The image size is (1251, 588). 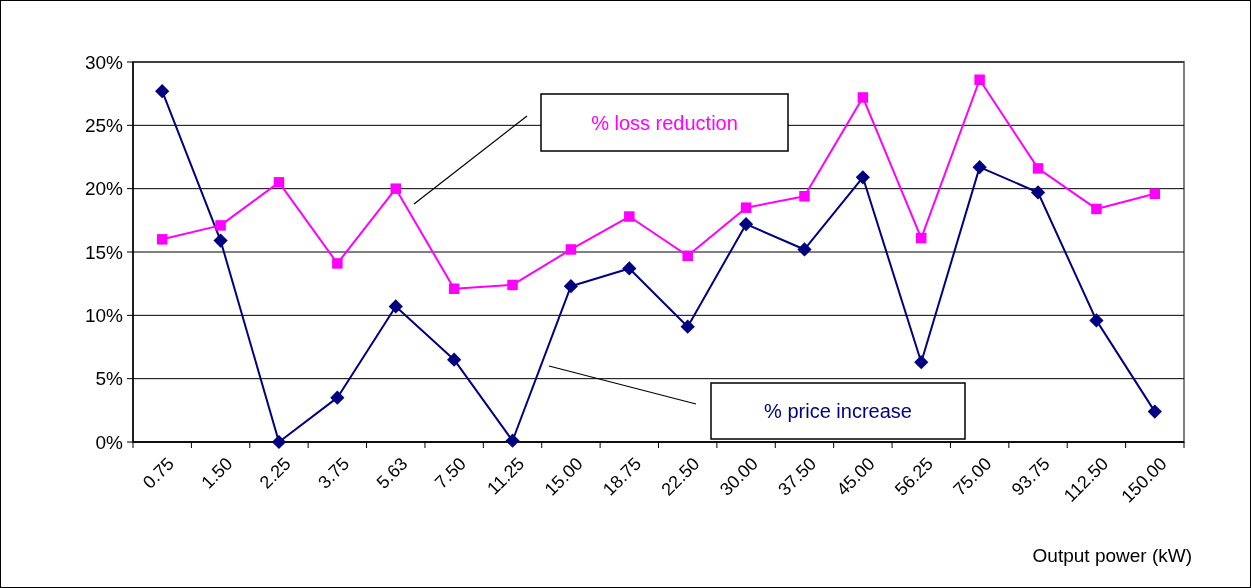 I want to click on y-tick-label: 10%, so click(x=104, y=315).